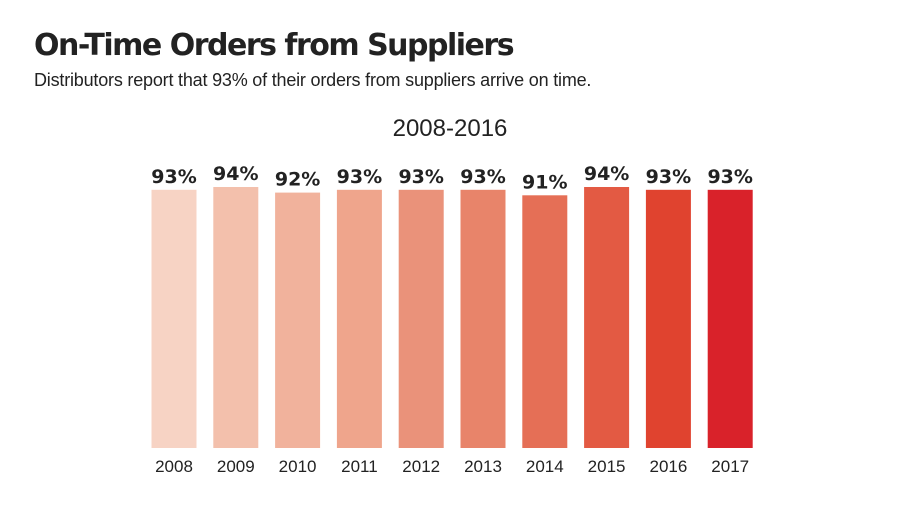  What do you see at coordinates (606, 174) in the screenshot?
I see `value-label-2015: 94%` at bounding box center [606, 174].